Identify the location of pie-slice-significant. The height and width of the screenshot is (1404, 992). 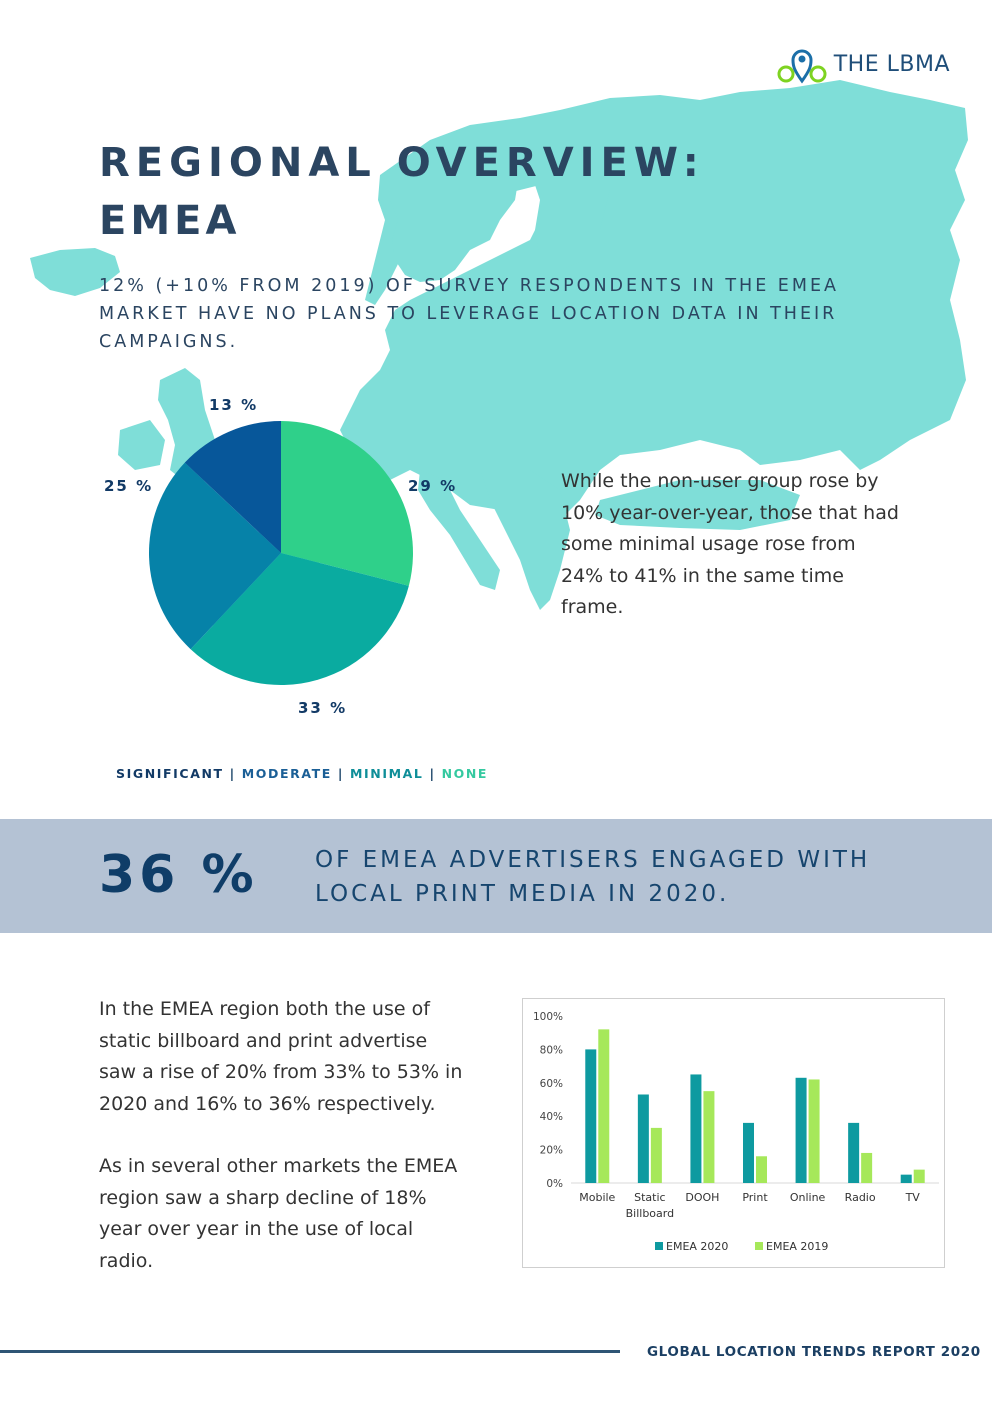
(232, 487).